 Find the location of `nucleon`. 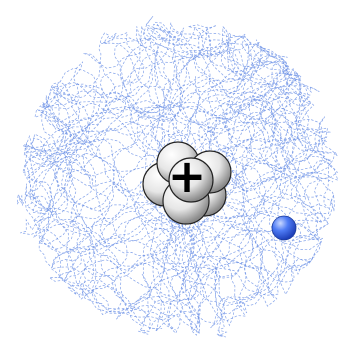

nucleon is located at coordinates (191, 180).